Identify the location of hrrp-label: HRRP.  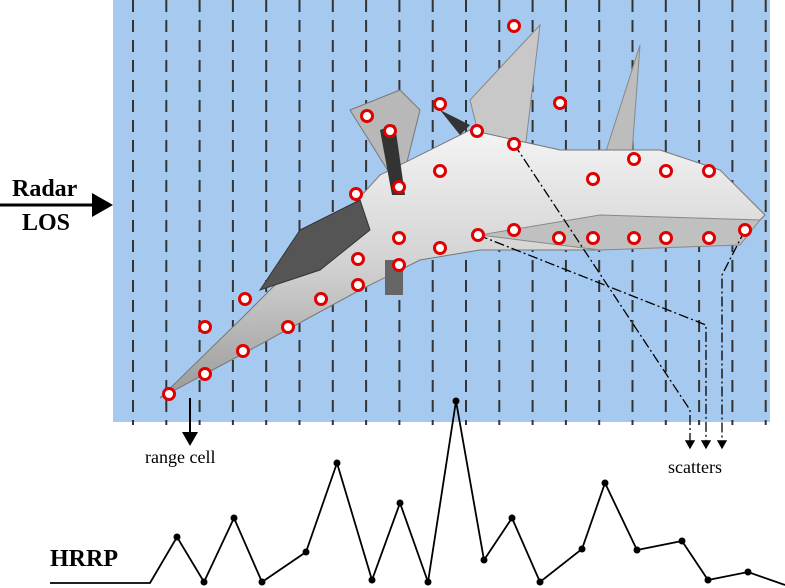
(84, 559).